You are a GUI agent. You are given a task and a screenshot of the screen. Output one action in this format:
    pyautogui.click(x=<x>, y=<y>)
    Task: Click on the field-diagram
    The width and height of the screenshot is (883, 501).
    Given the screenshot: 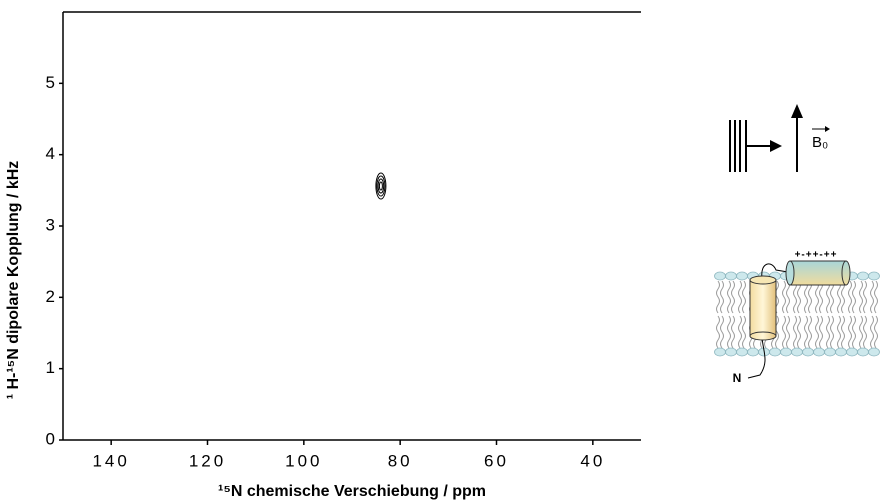 What is the action you would take?
    pyautogui.click(x=779, y=138)
    